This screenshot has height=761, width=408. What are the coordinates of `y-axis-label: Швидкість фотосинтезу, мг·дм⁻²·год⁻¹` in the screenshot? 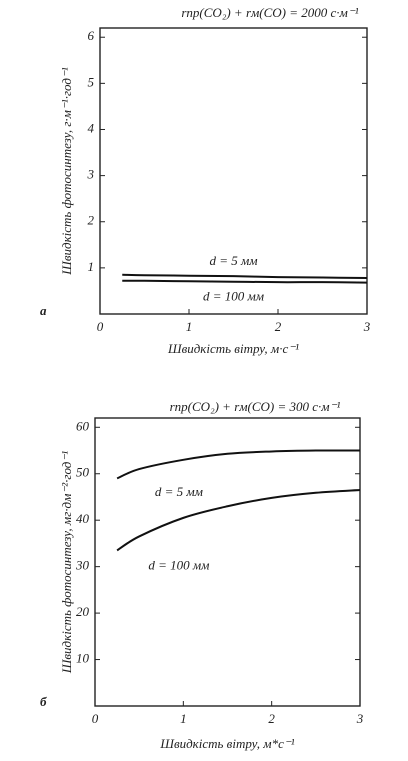 It's located at (66, 562).